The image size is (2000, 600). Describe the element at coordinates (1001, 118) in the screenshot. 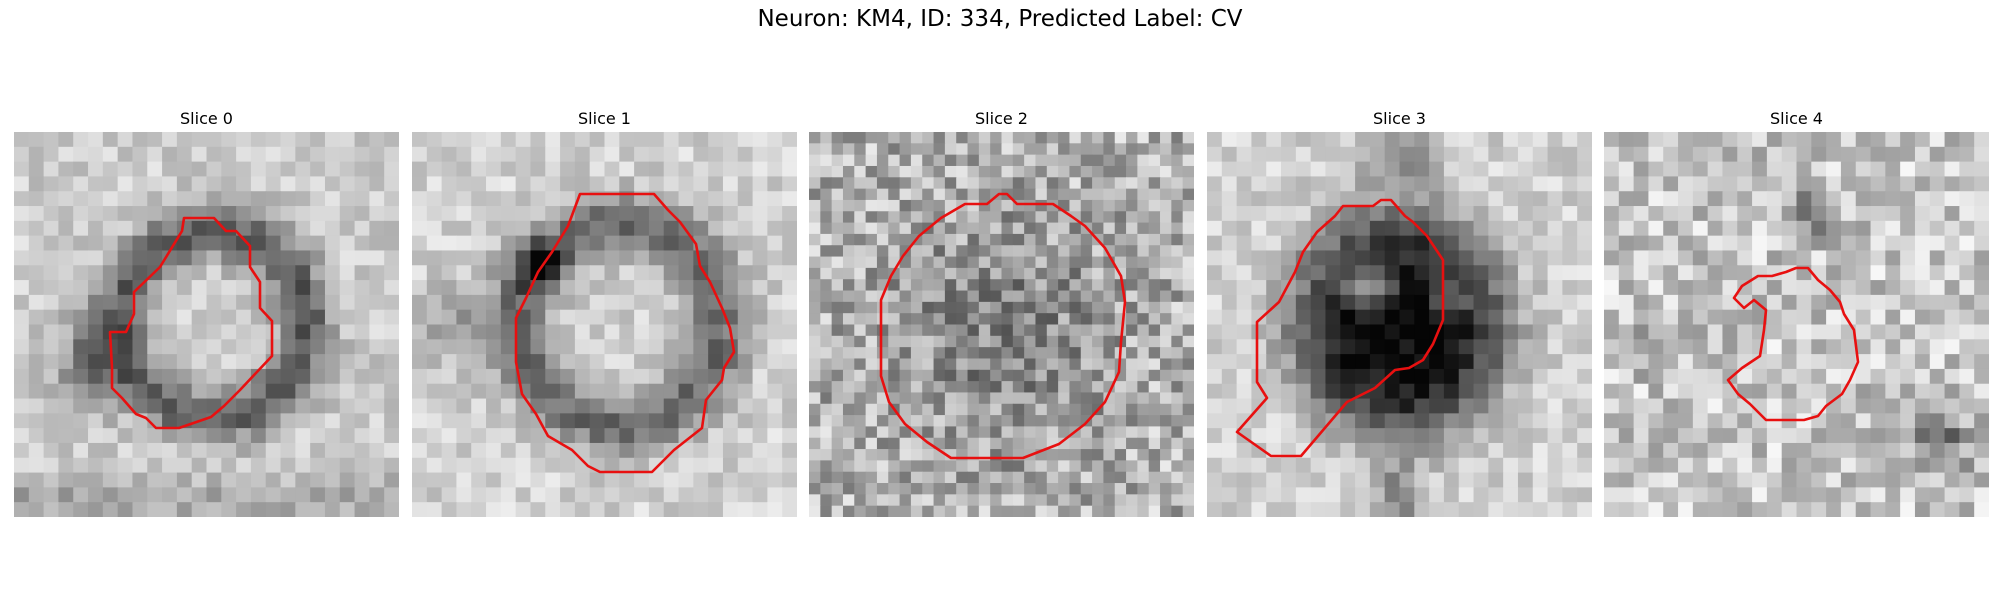

I see `slice-title: Slice 2` at that location.